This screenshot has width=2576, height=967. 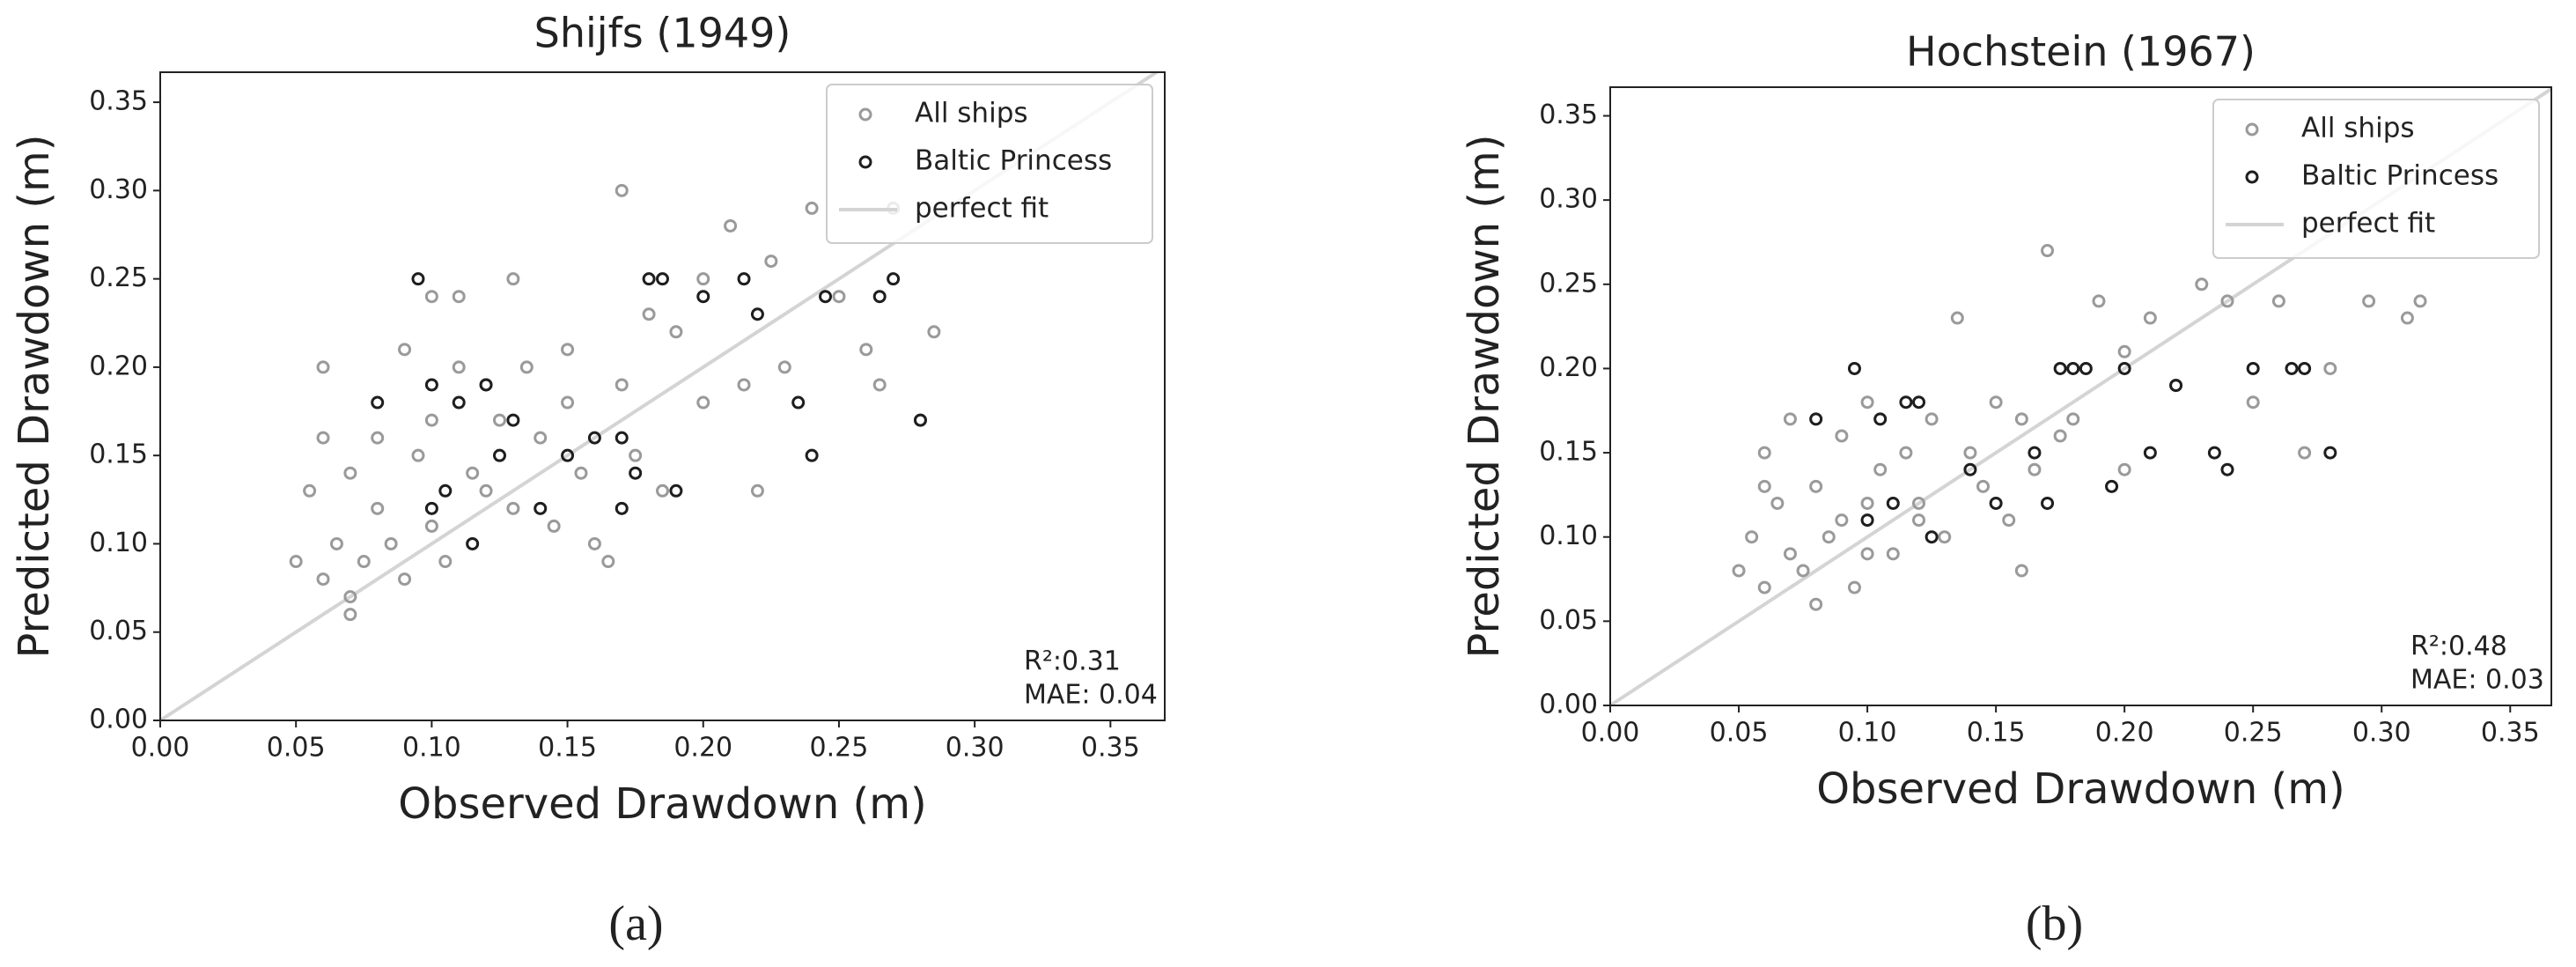 I want to click on y-tick-label: 0.05, so click(x=1568, y=620).